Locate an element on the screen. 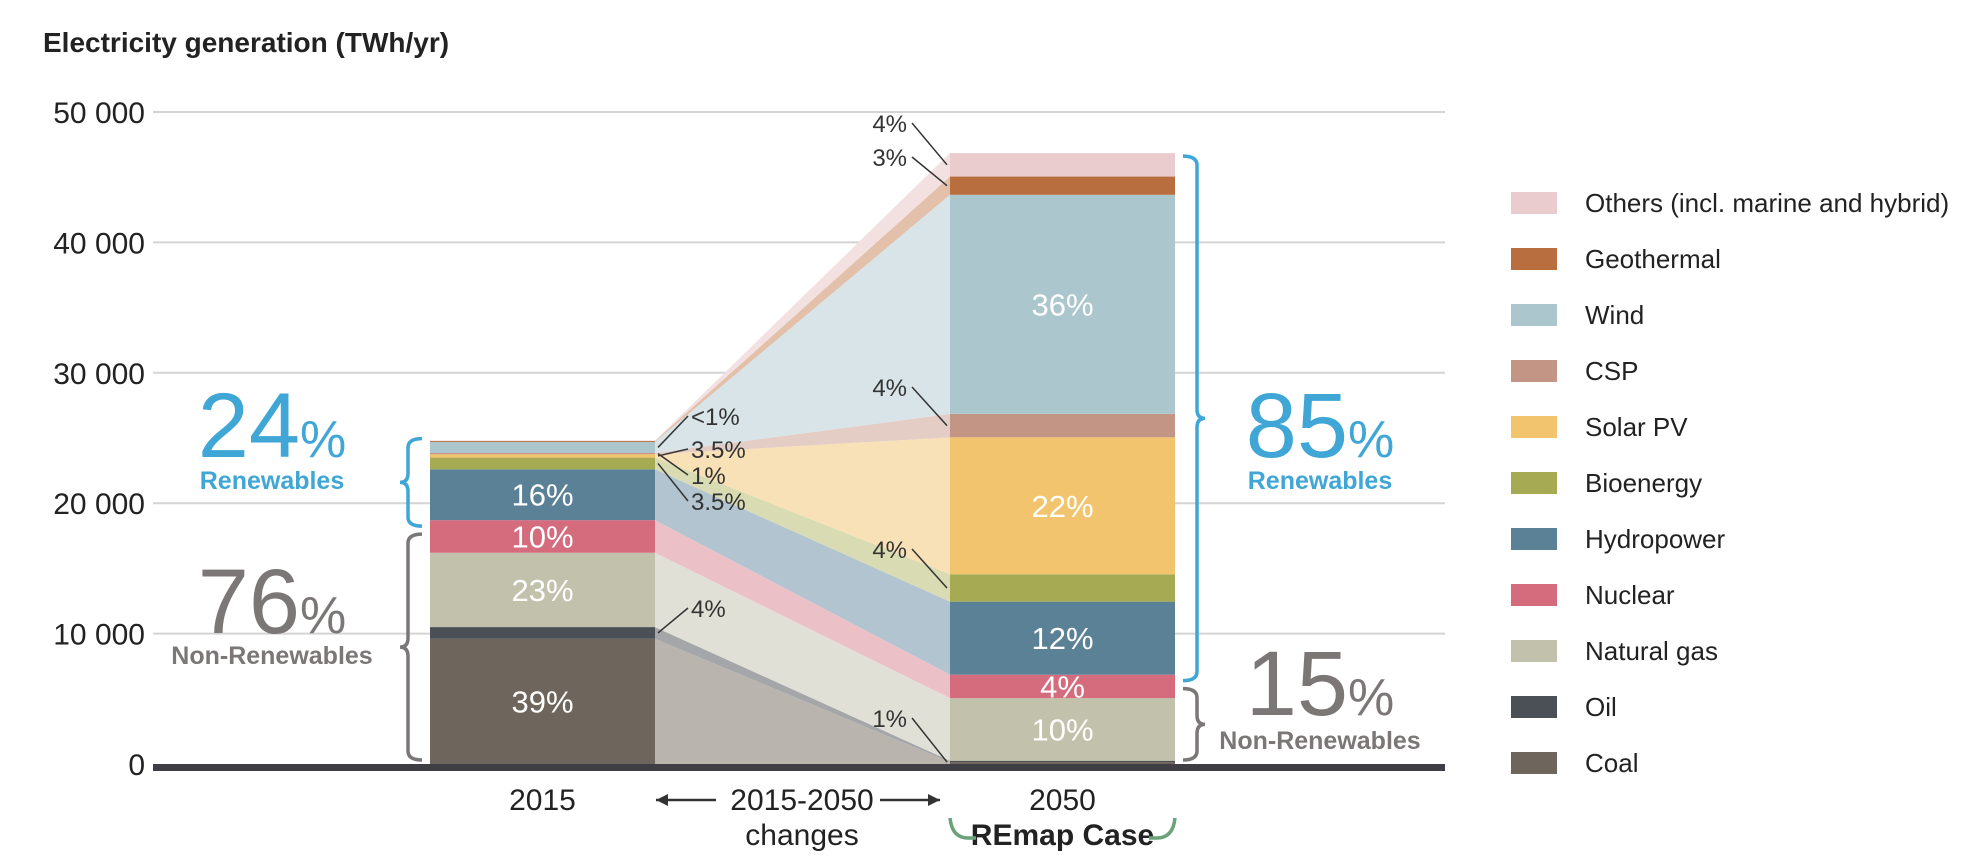 The height and width of the screenshot is (860, 1984). renewables-share-2015: 24% is located at coordinates (272, 426).